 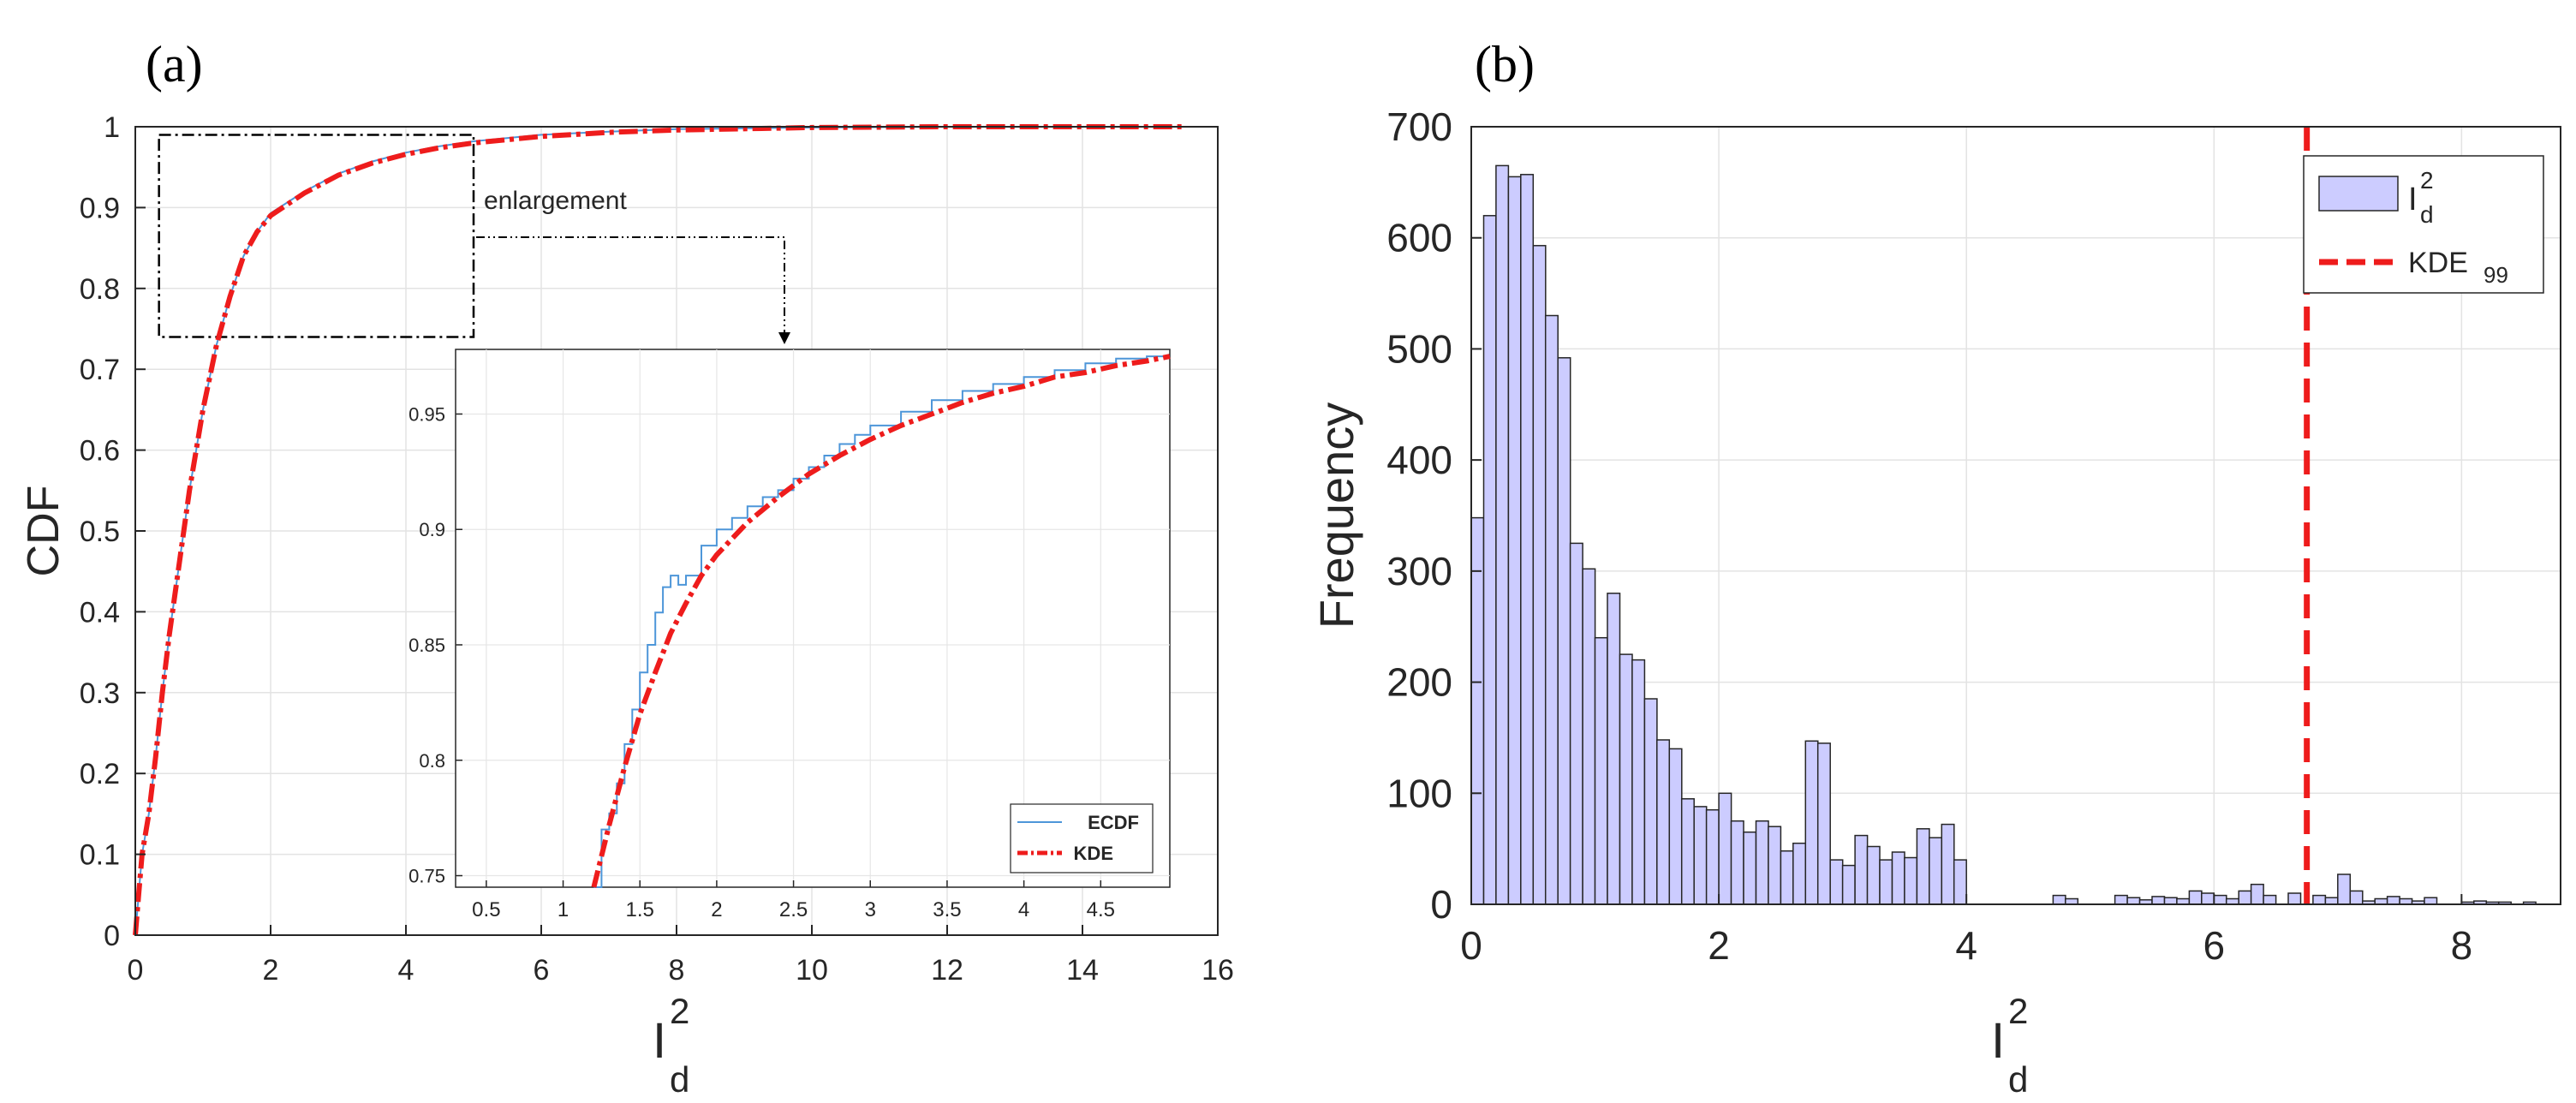 What do you see at coordinates (2358, 194) in the screenshot?
I see `legend-hist-swatch` at bounding box center [2358, 194].